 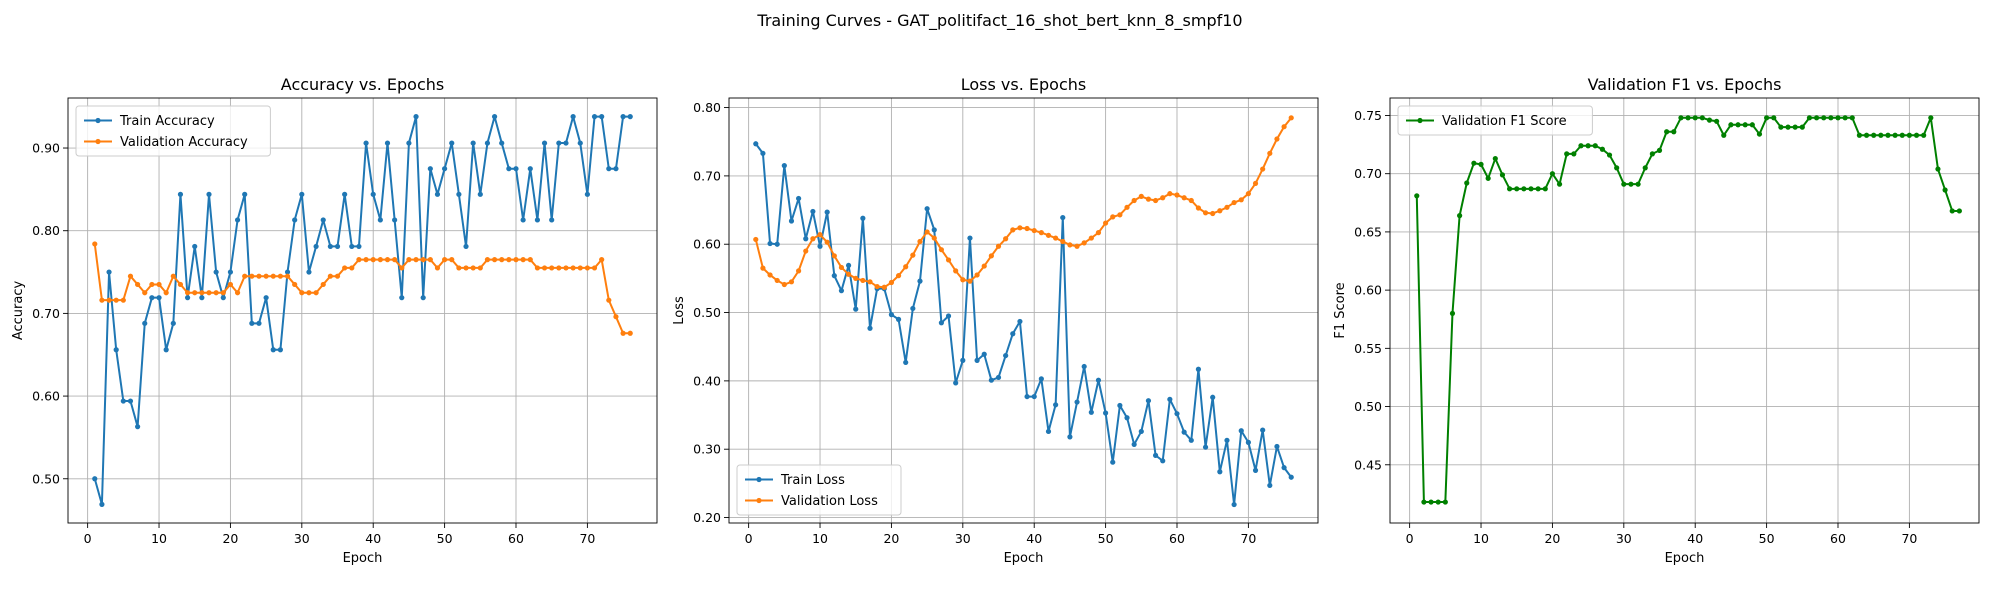 What do you see at coordinates (1624, 538) in the screenshot?
I see `x-tick-label: 30` at bounding box center [1624, 538].